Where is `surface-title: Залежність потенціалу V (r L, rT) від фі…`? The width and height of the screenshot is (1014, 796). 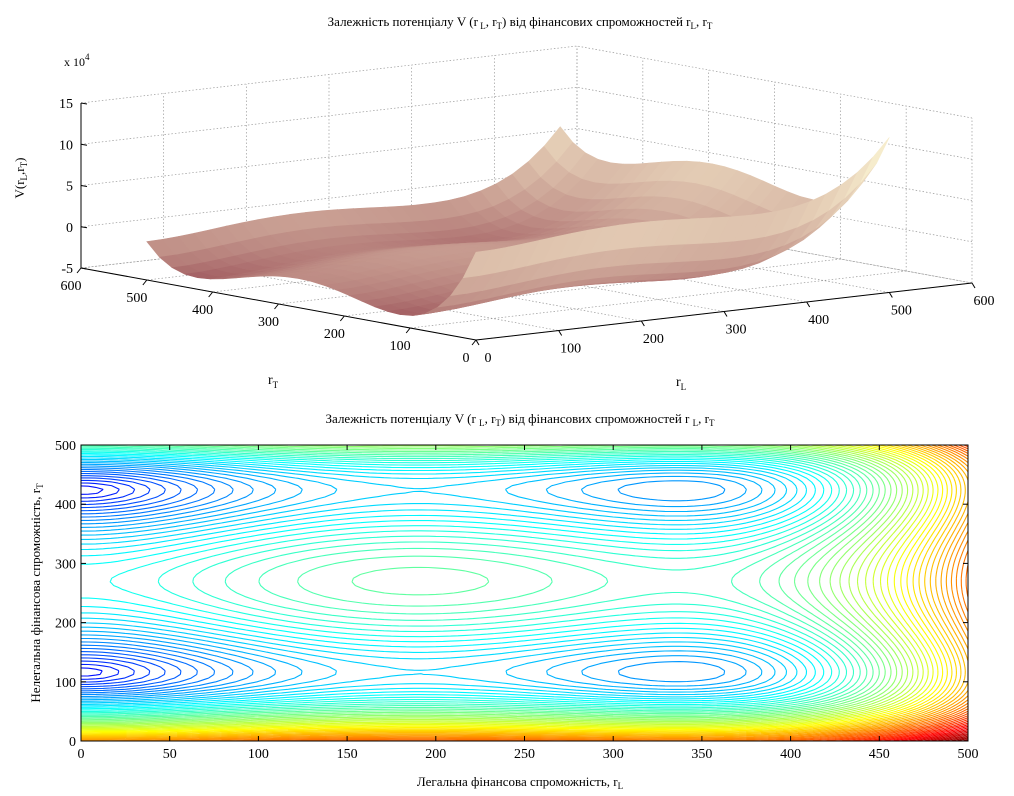 surface-title: Залежність потенціалу V (r L, rT) від фі… is located at coordinates (520, 22).